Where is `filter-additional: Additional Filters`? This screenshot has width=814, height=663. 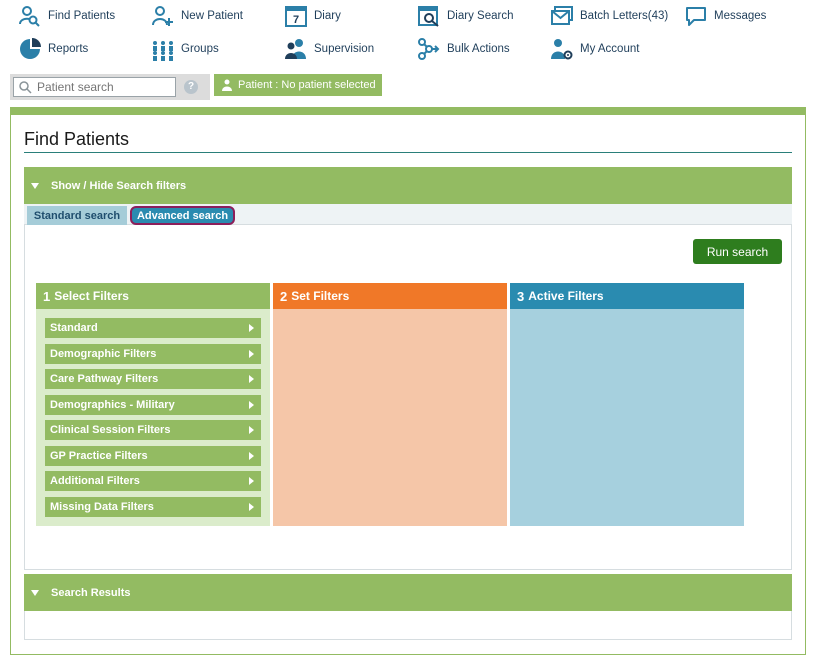
filter-additional: Additional Filters is located at coordinates (153, 481).